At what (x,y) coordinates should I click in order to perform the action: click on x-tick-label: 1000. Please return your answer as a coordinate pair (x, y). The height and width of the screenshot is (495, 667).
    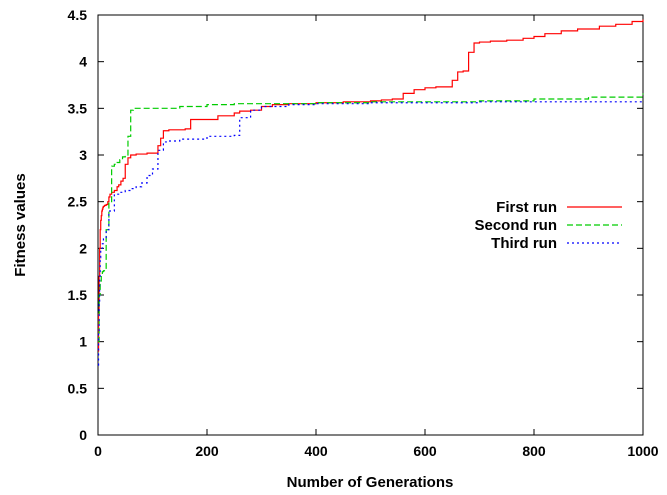
    Looking at the image, I should click on (642, 451).